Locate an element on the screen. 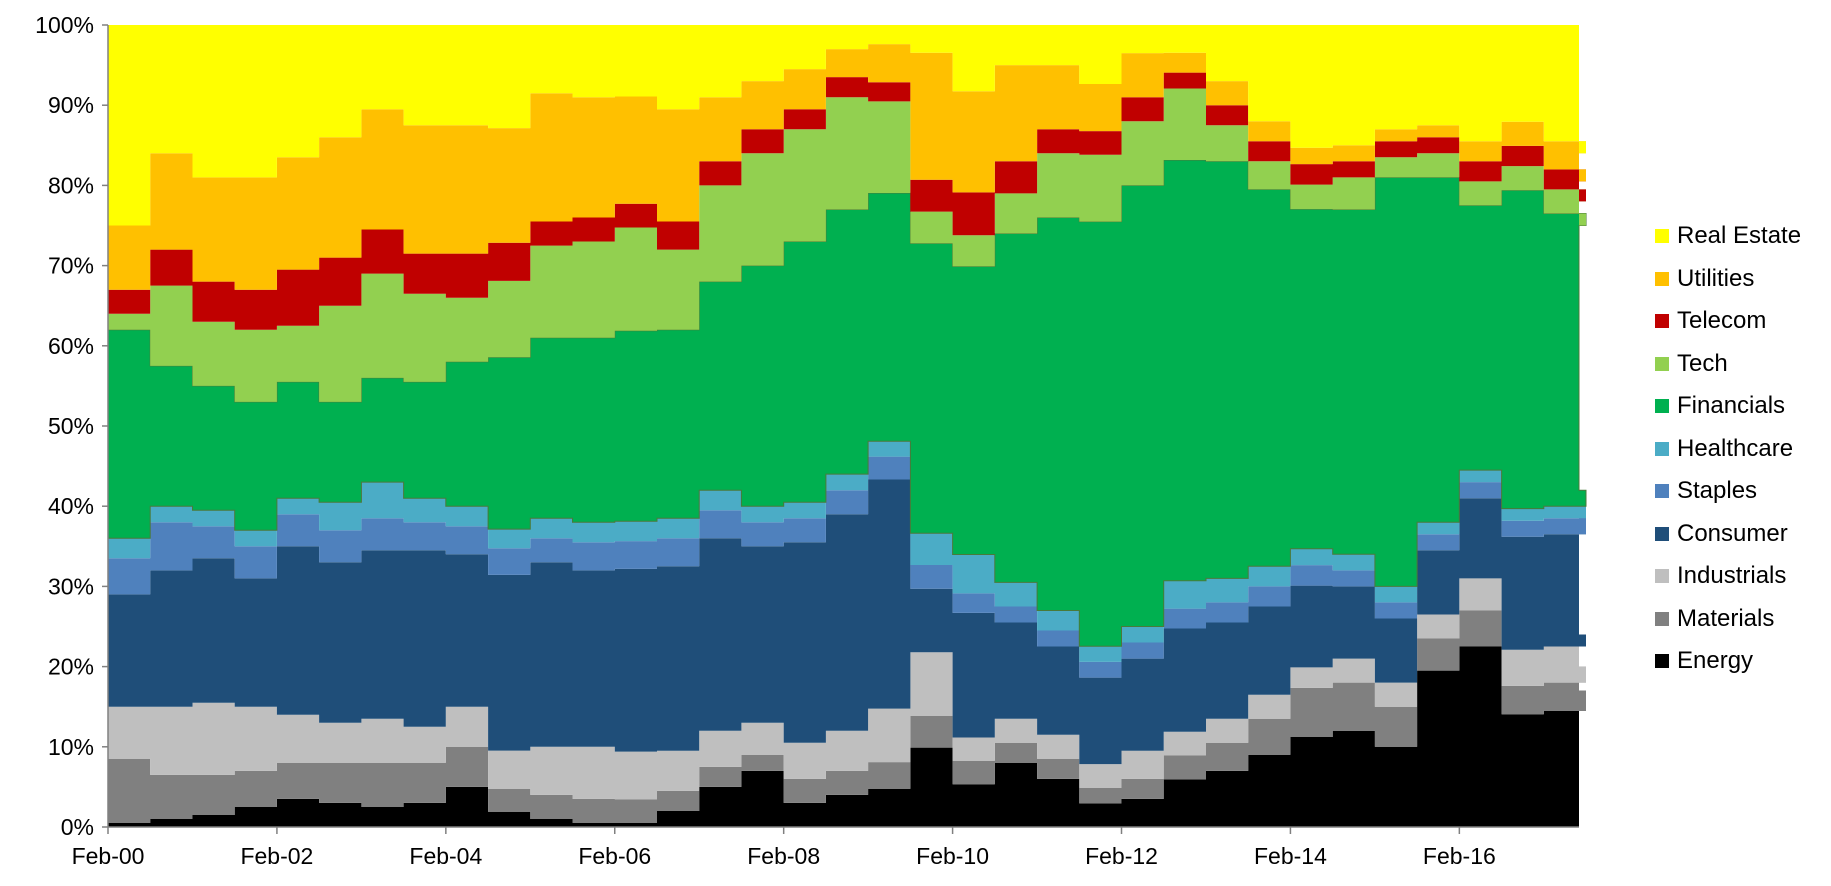 Image resolution: width=1831 pixels, height=886 pixels. x-tick-label: Feb-06 is located at coordinates (614, 856).